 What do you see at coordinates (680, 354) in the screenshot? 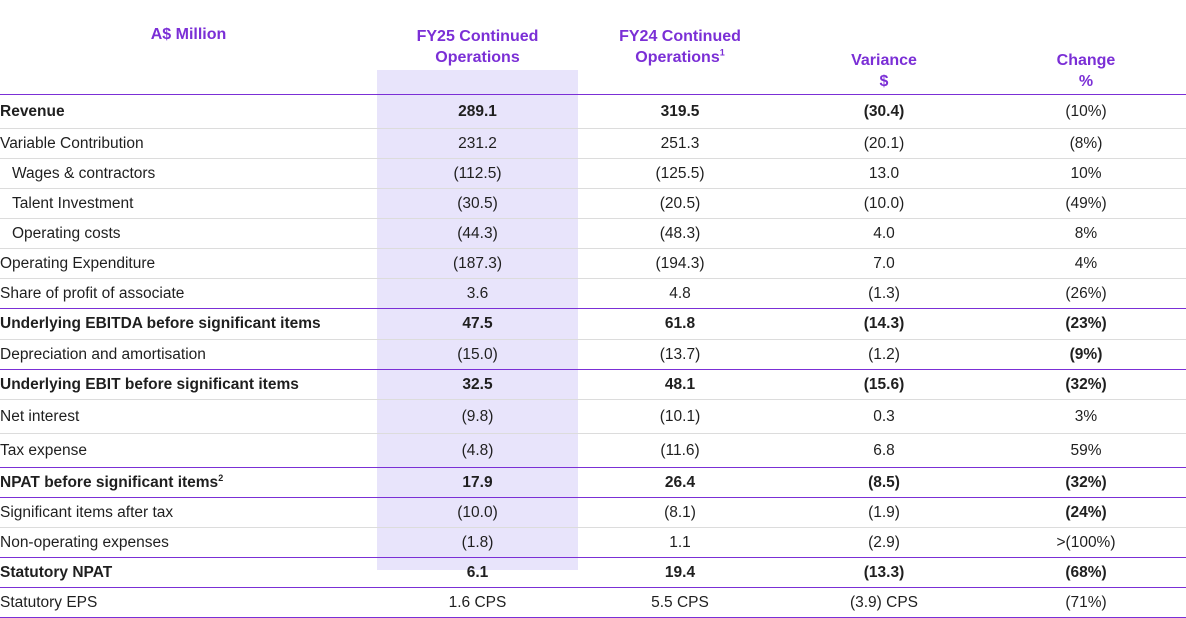
I see `cell-fy24: (13.7)` at bounding box center [680, 354].